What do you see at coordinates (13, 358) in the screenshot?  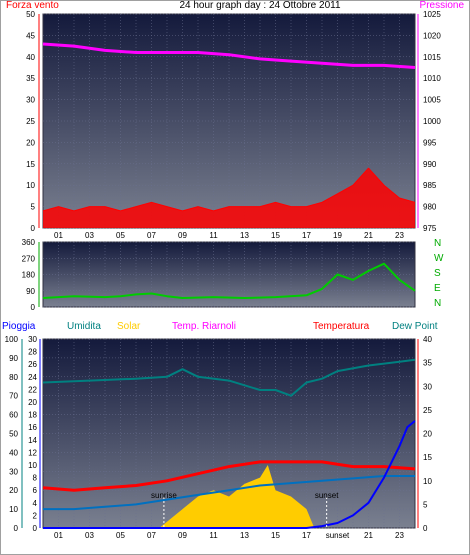 I see `humidity-y-tick-90: 90` at bounding box center [13, 358].